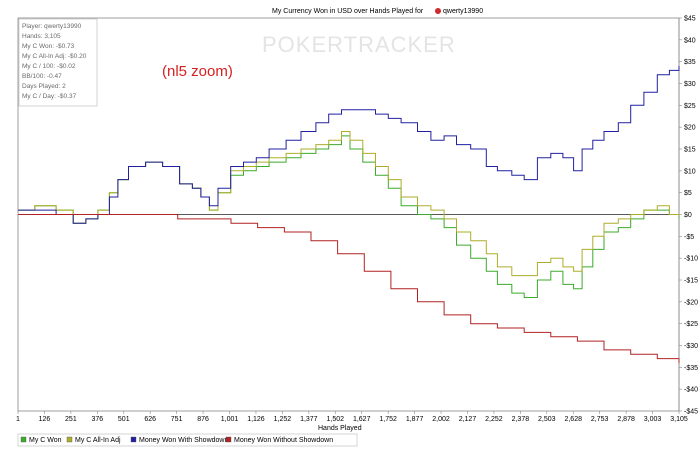 Image resolution: width=700 pixels, height=452 pixels. Describe the element at coordinates (283, 419) in the screenshot. I see `x-tick-label: 1,252` at that location.